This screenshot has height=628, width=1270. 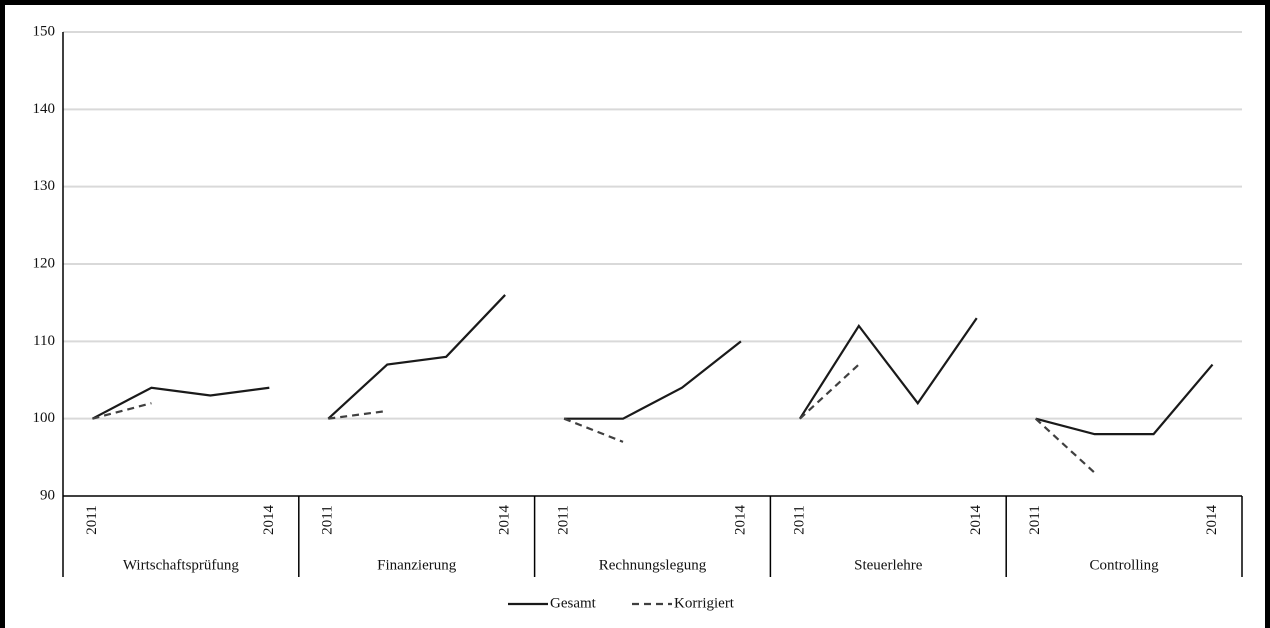 What do you see at coordinates (44, 418) in the screenshot?
I see `y-tick-label: 100` at bounding box center [44, 418].